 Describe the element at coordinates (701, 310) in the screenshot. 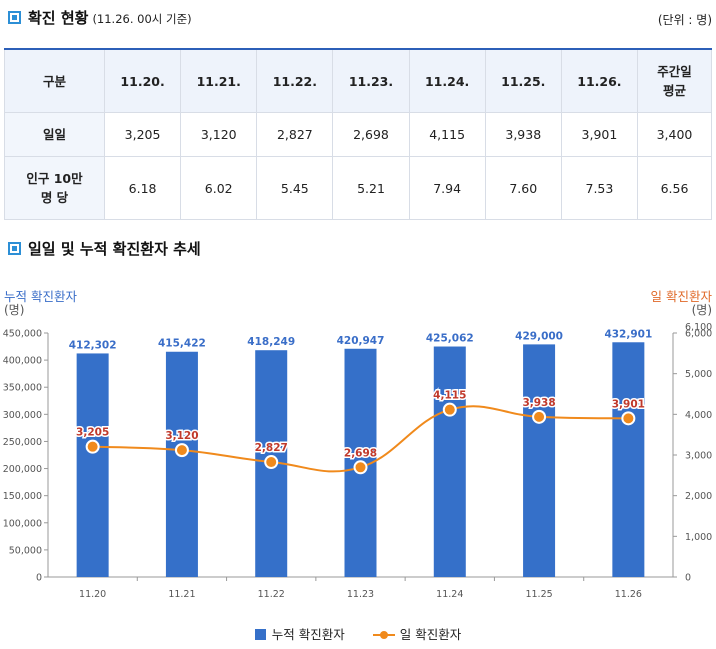

I see `right-axis-unit: (명)` at that location.